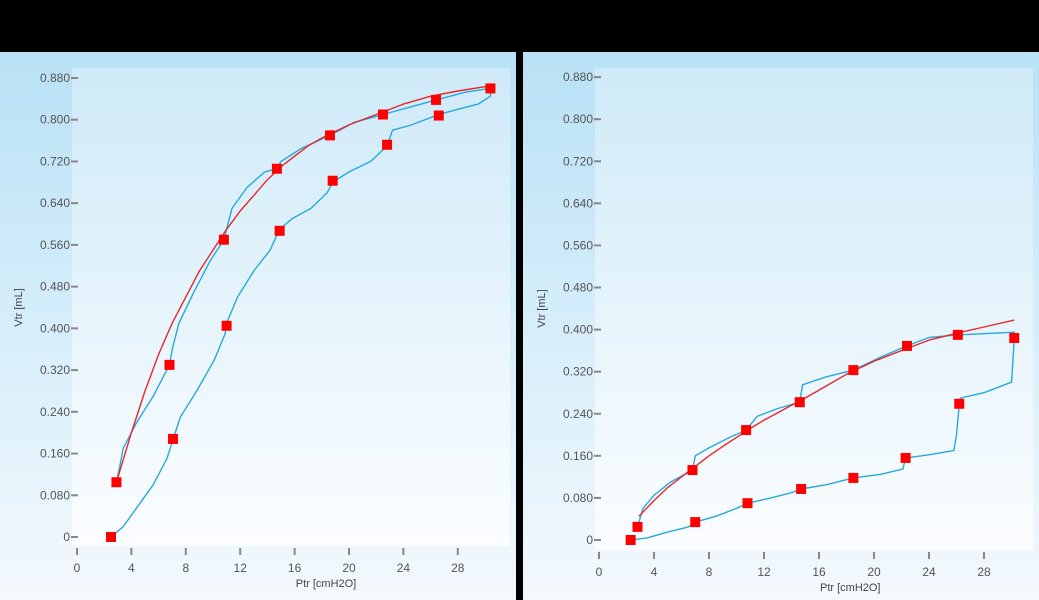  I want to click on measured-loop, so click(822, 436).